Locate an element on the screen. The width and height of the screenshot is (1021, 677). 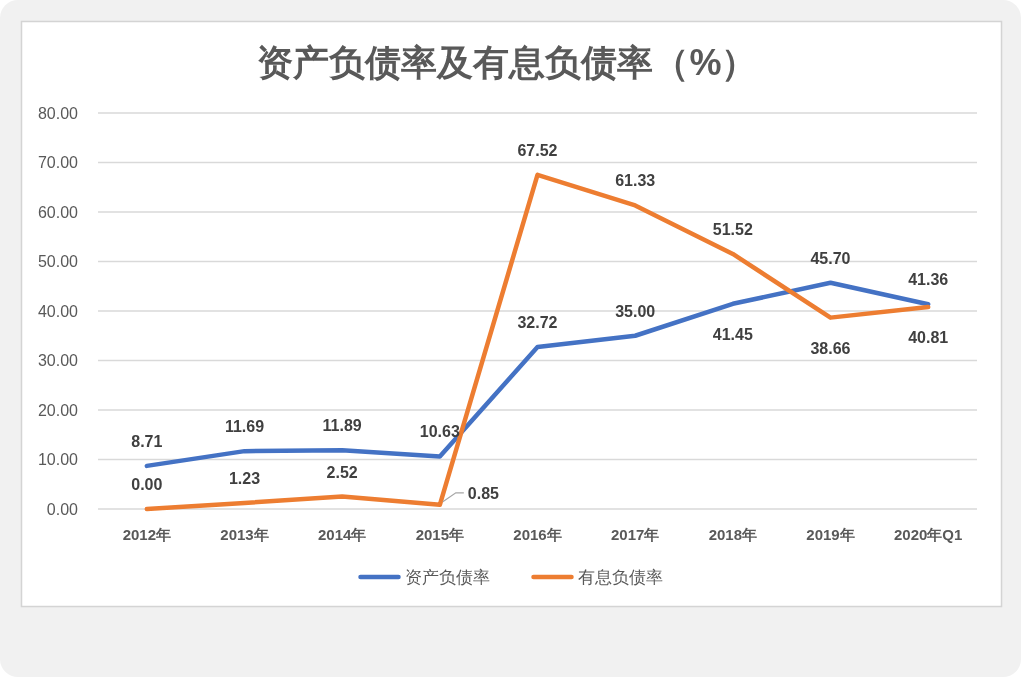
x-tick-label: 2012年 is located at coordinates (147, 534).